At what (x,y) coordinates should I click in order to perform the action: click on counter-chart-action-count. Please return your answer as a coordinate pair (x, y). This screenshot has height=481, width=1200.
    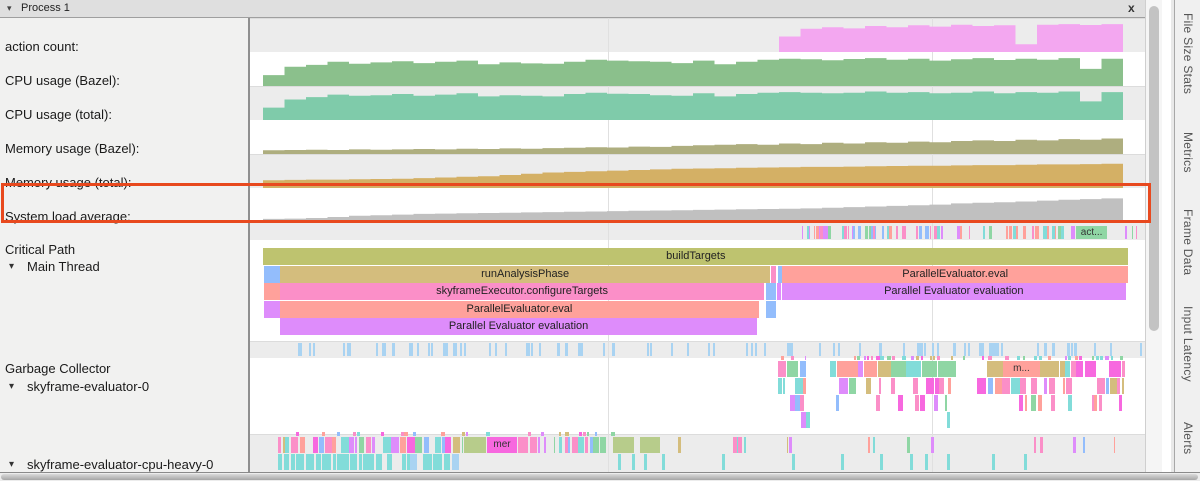
    Looking at the image, I should click on (693, 35).